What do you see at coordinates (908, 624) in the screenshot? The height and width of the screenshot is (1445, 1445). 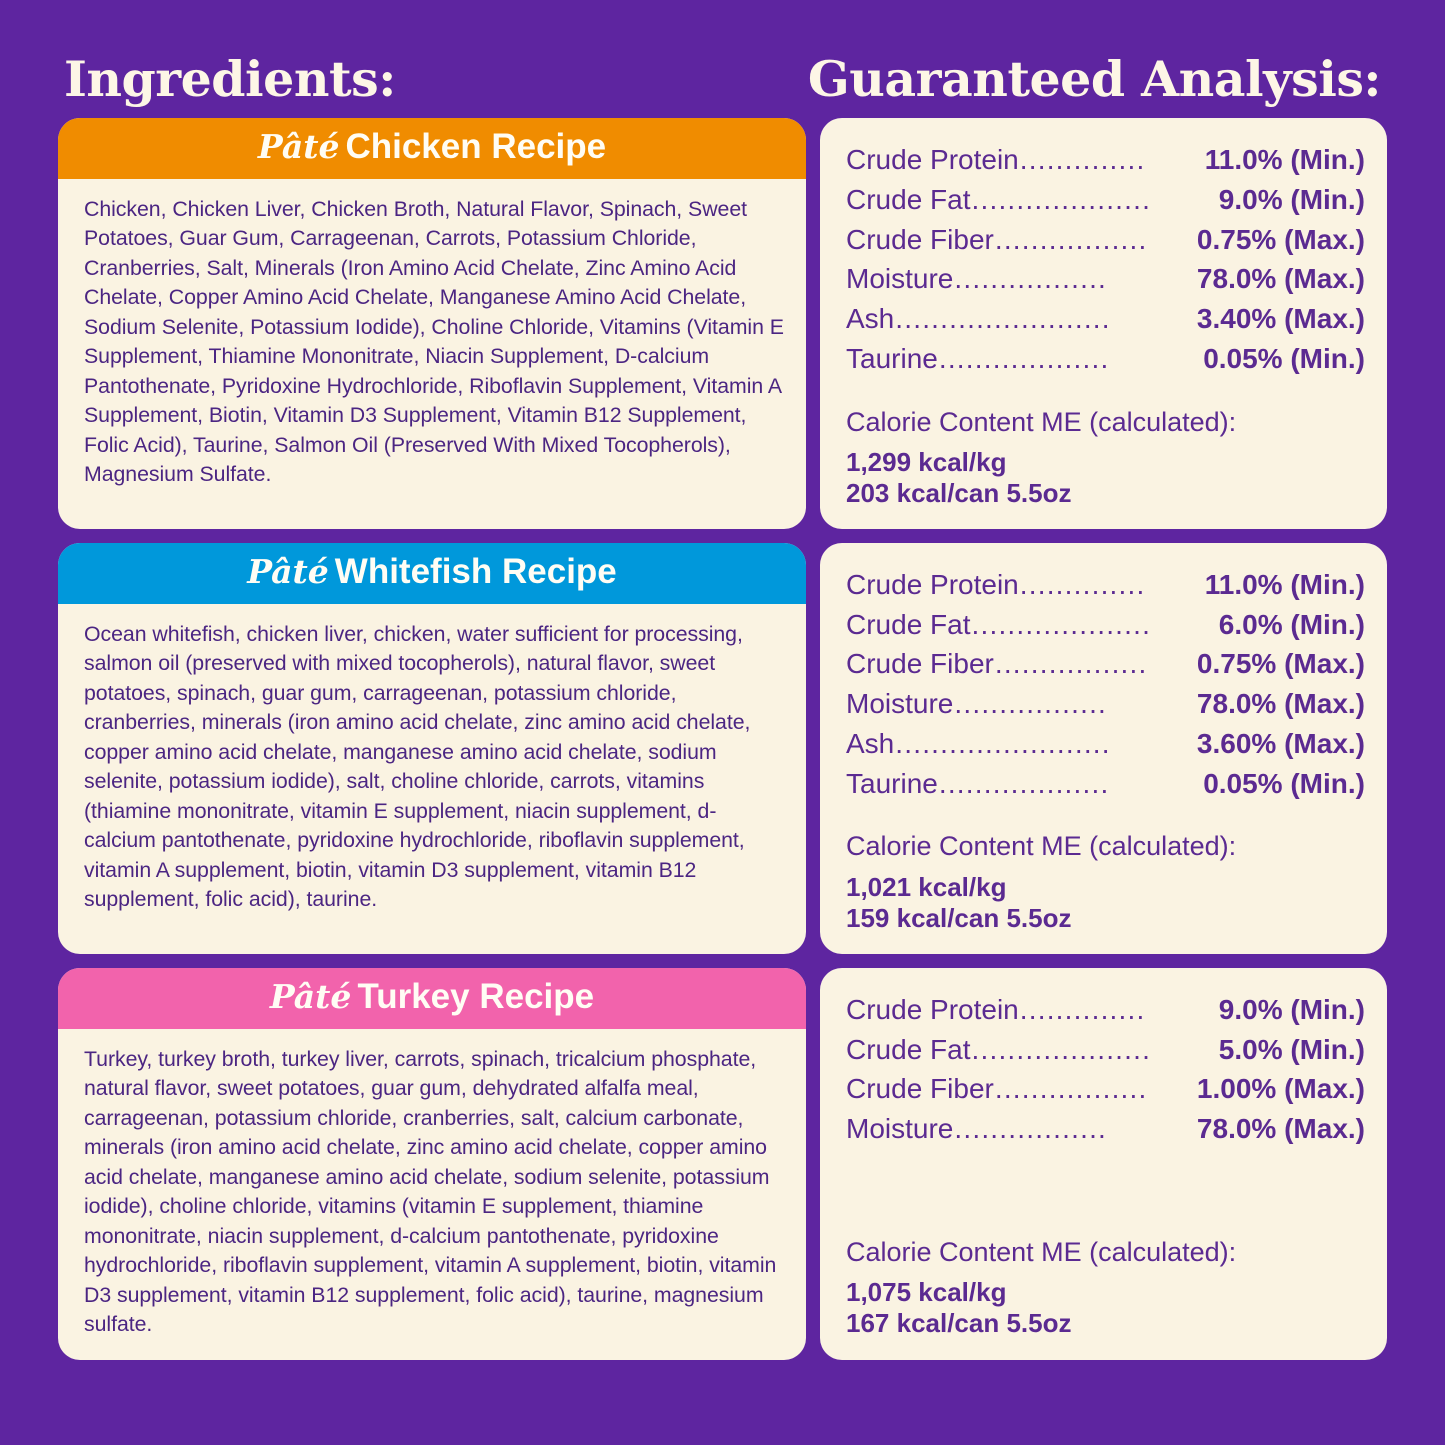 I see `analysis-label: Crude Fat` at bounding box center [908, 624].